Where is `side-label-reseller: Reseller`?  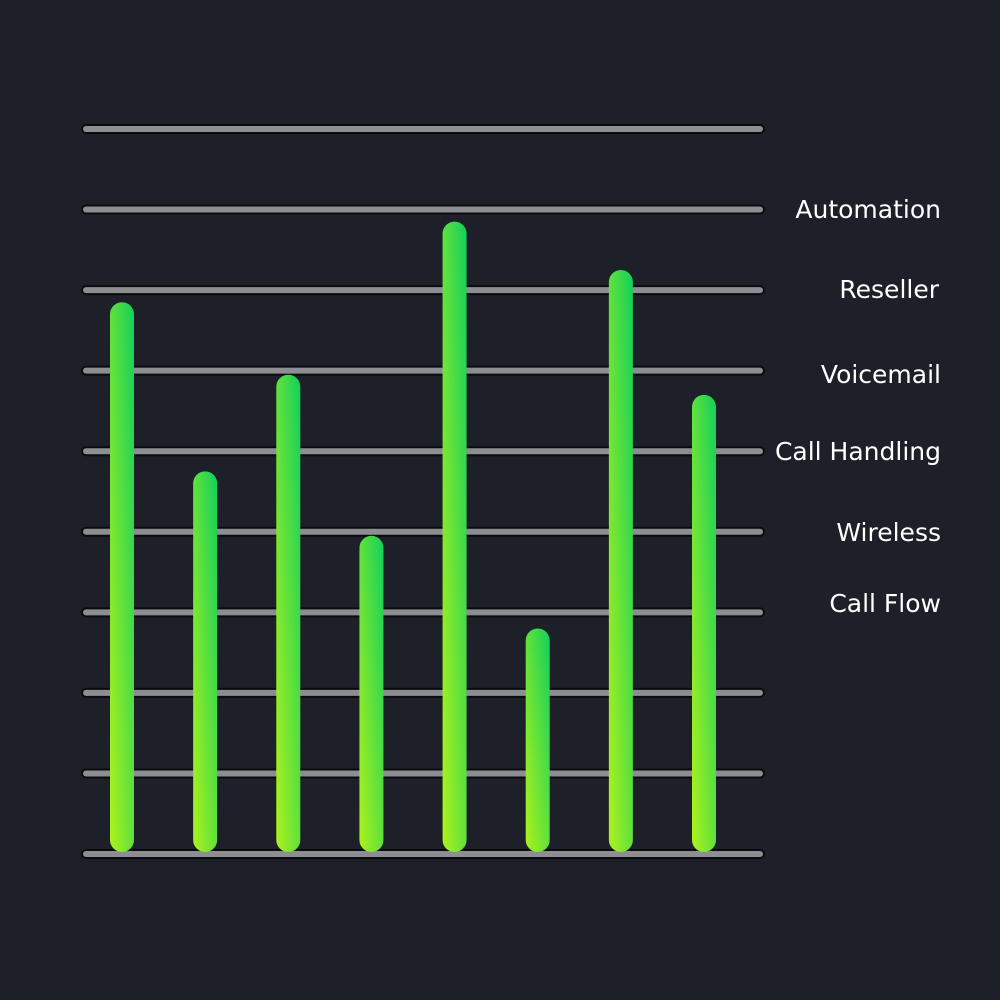 side-label-reseller: Reseller is located at coordinates (889, 289).